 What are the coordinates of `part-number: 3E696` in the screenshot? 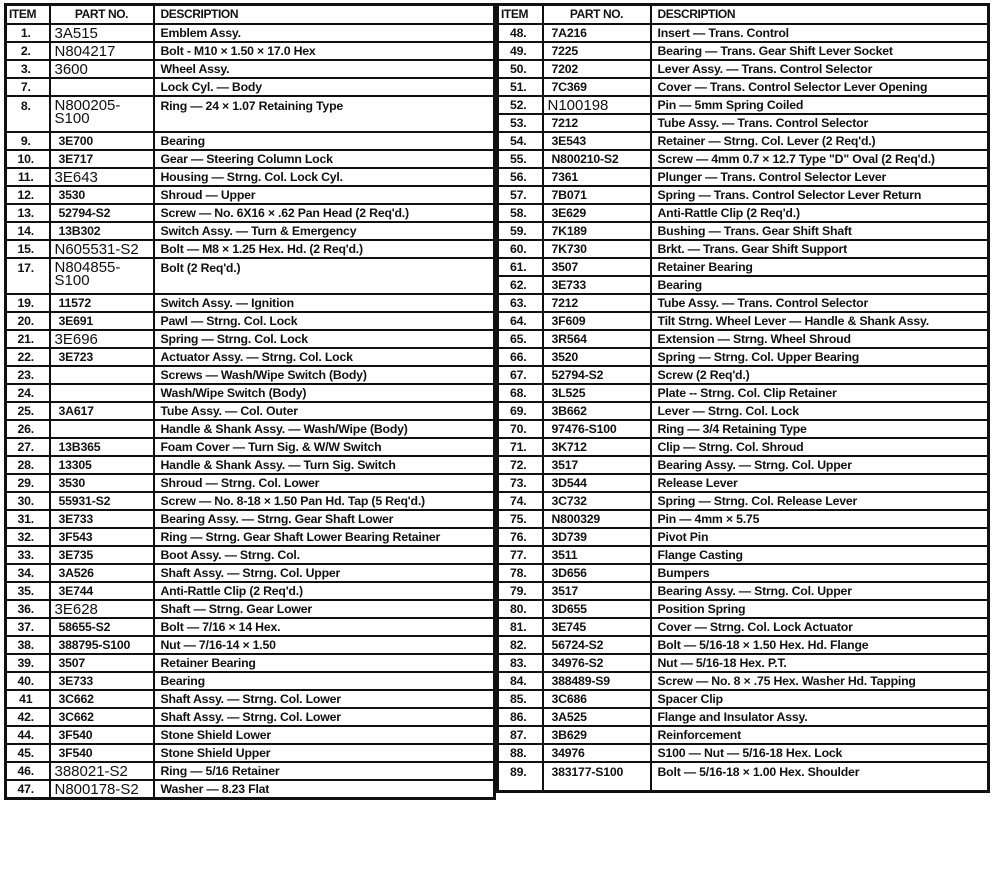 It's located at (101, 339).